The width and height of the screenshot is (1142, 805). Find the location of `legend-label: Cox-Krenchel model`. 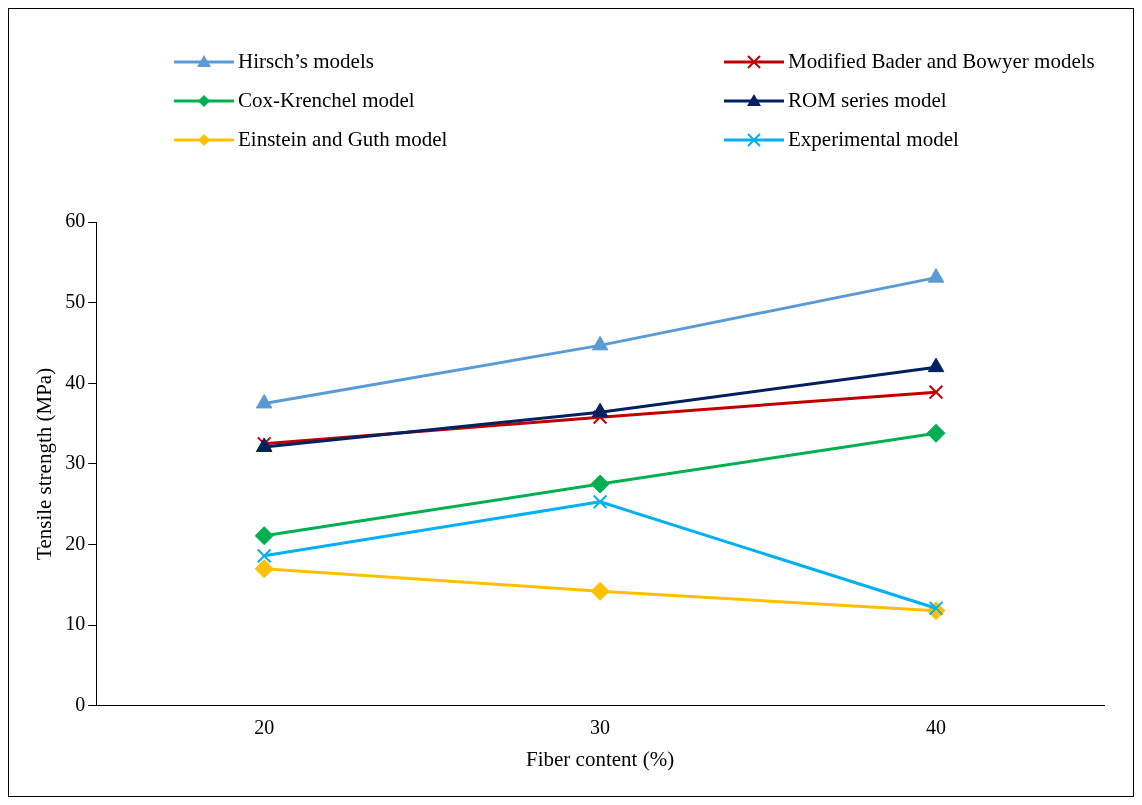

legend-label: Cox-Krenchel model is located at coordinates (326, 100).